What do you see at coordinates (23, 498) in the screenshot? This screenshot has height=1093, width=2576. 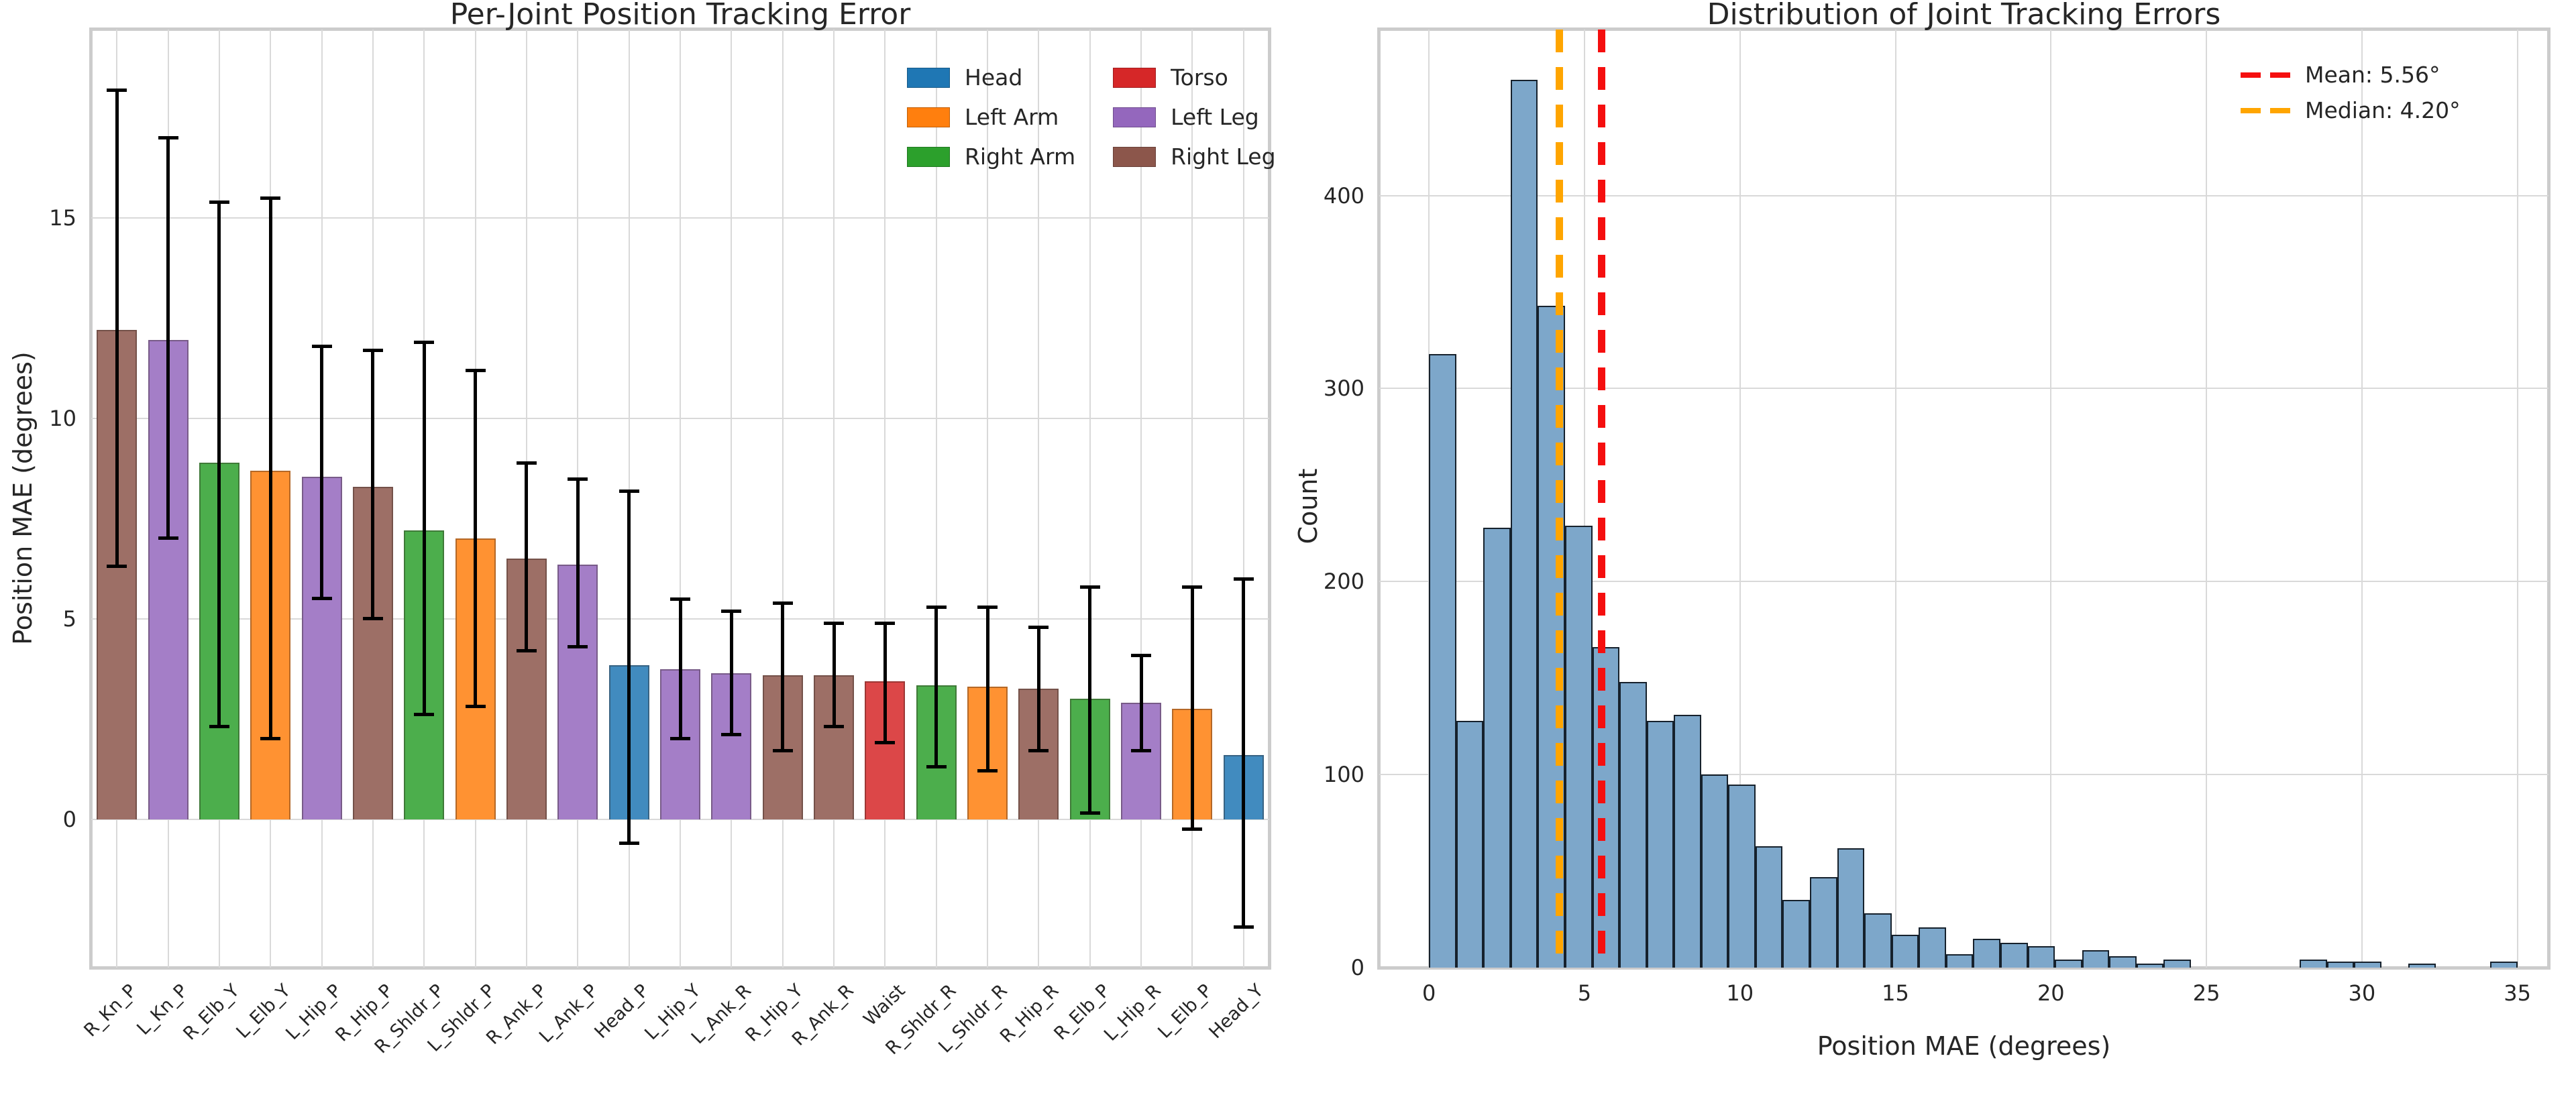 I see `left-y-axis-label: Position MAE (degrees)` at bounding box center [23, 498].